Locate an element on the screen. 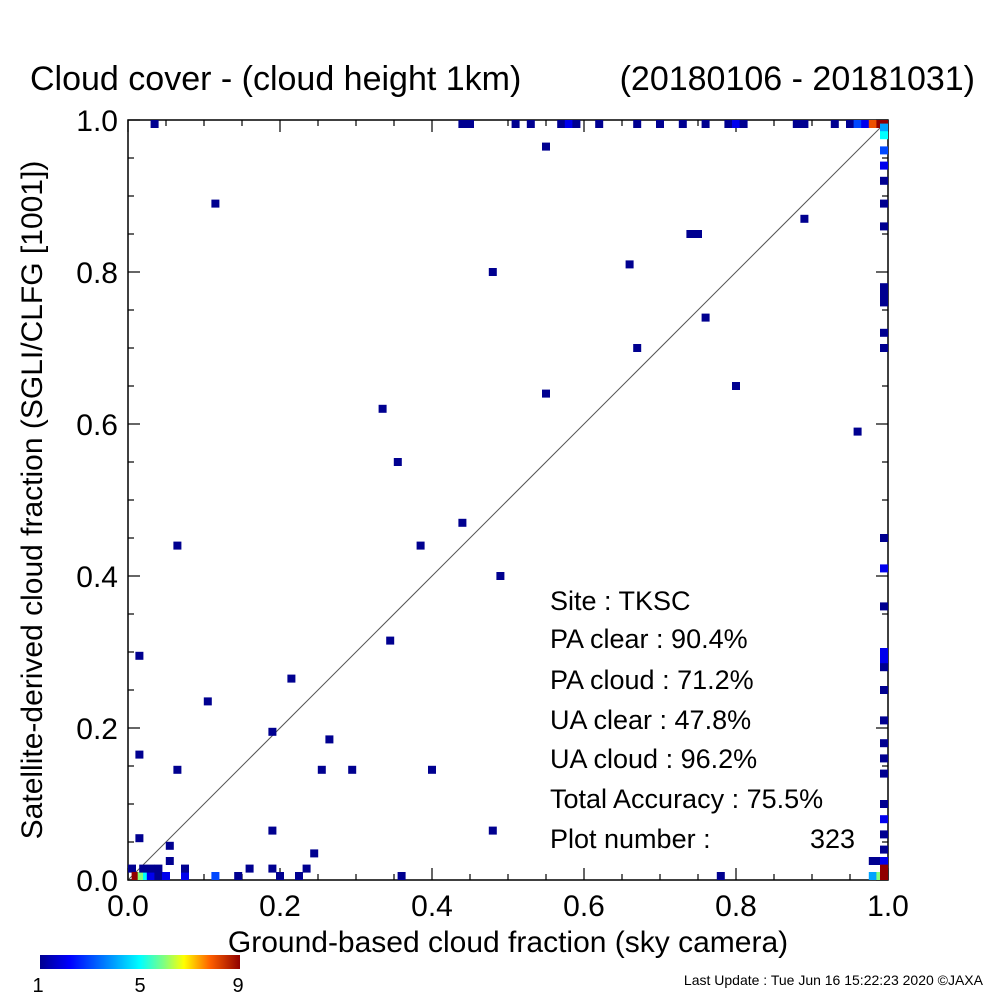  stat-plot-number-label: Plot number : is located at coordinates (630, 839).